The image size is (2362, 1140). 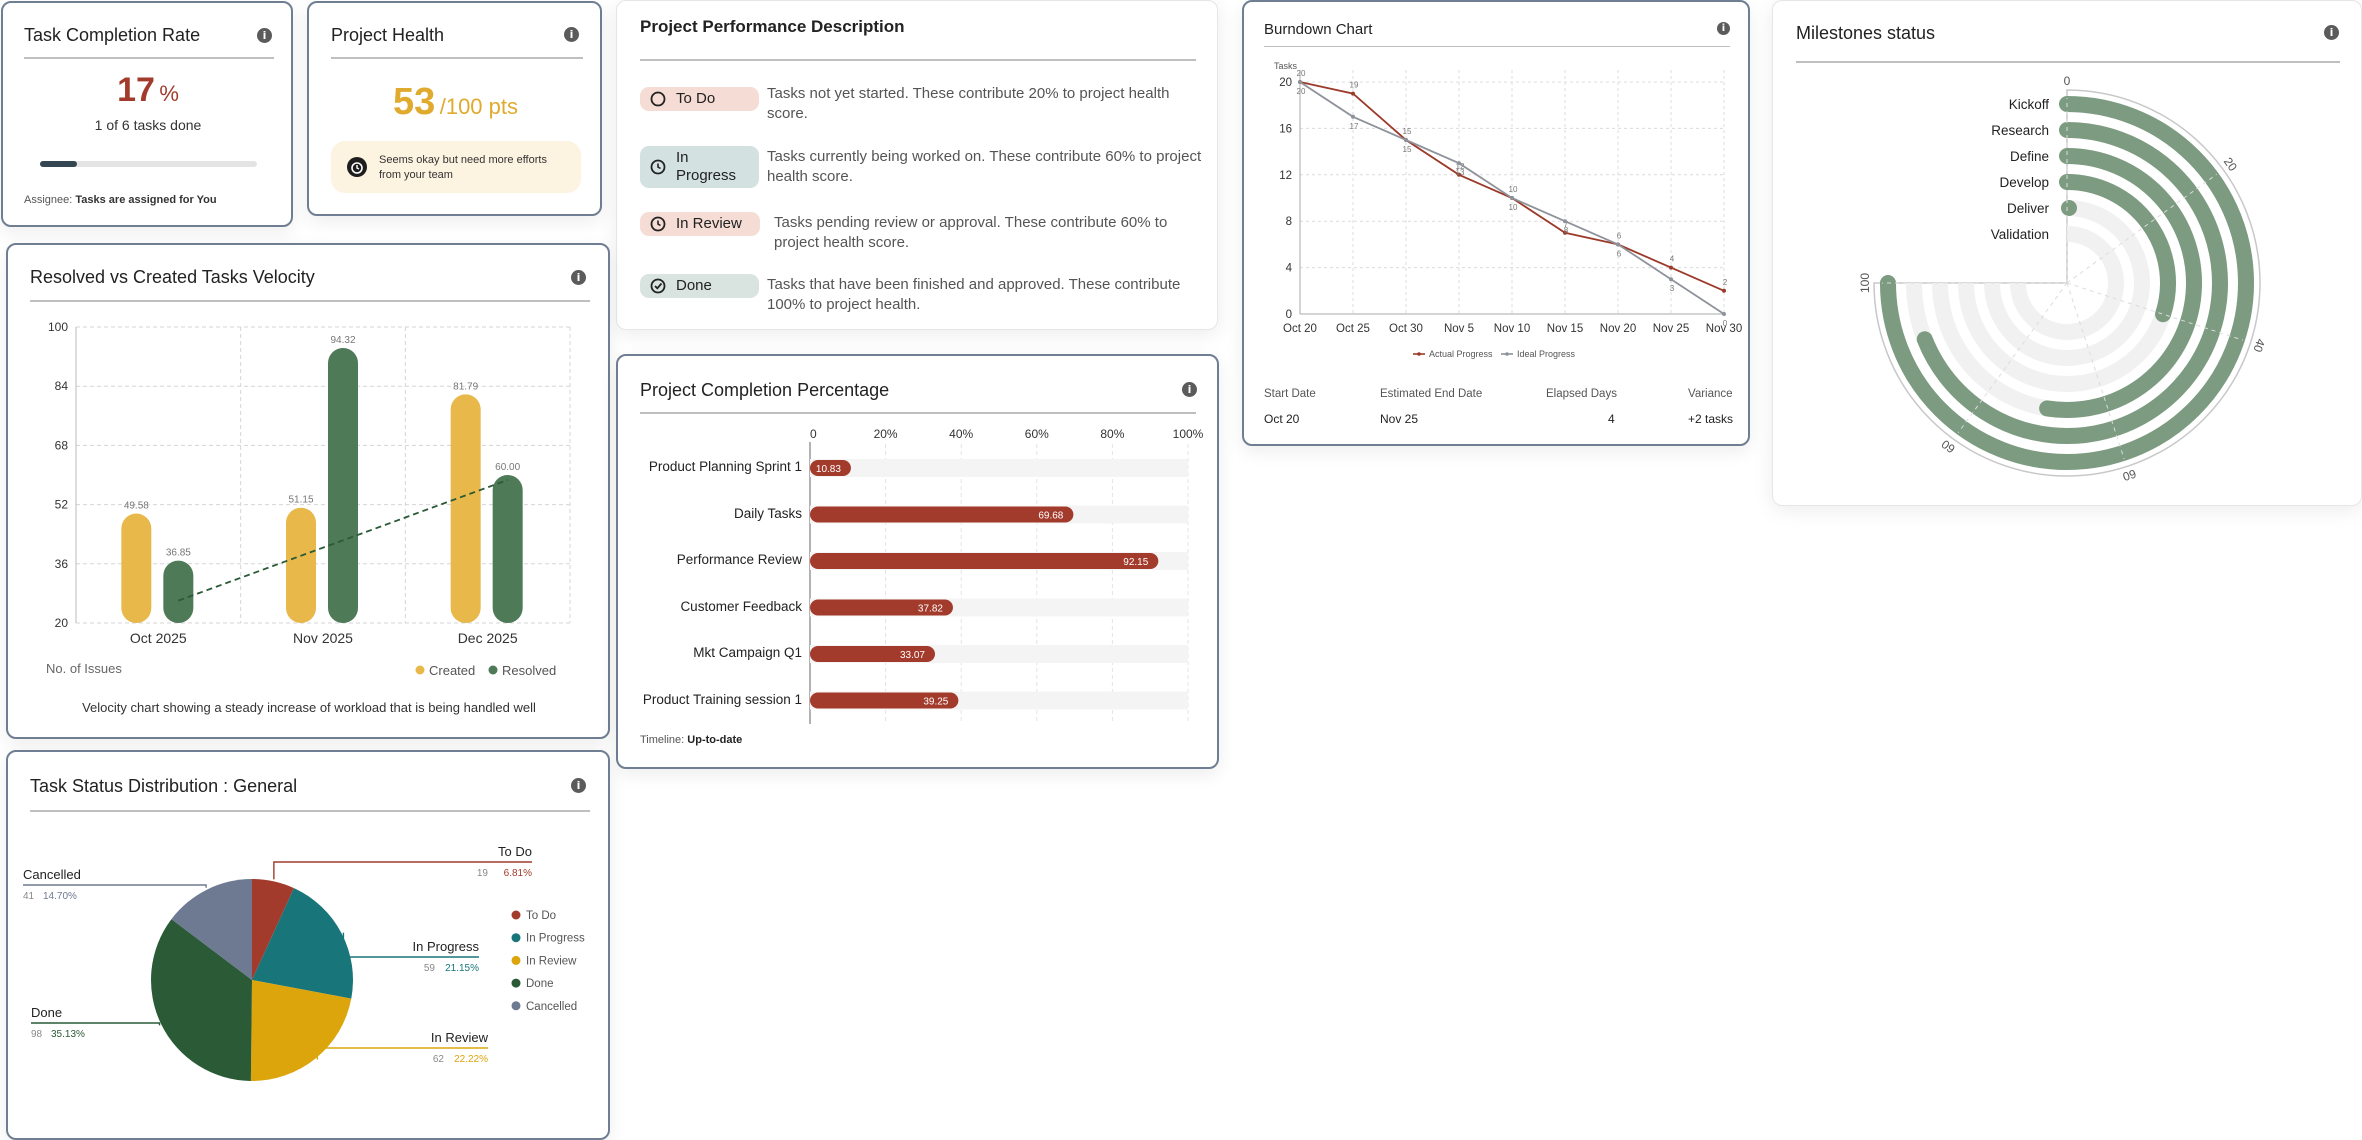 What do you see at coordinates (1289, 269) in the screenshot?
I see `y-tick-label: 4` at bounding box center [1289, 269].